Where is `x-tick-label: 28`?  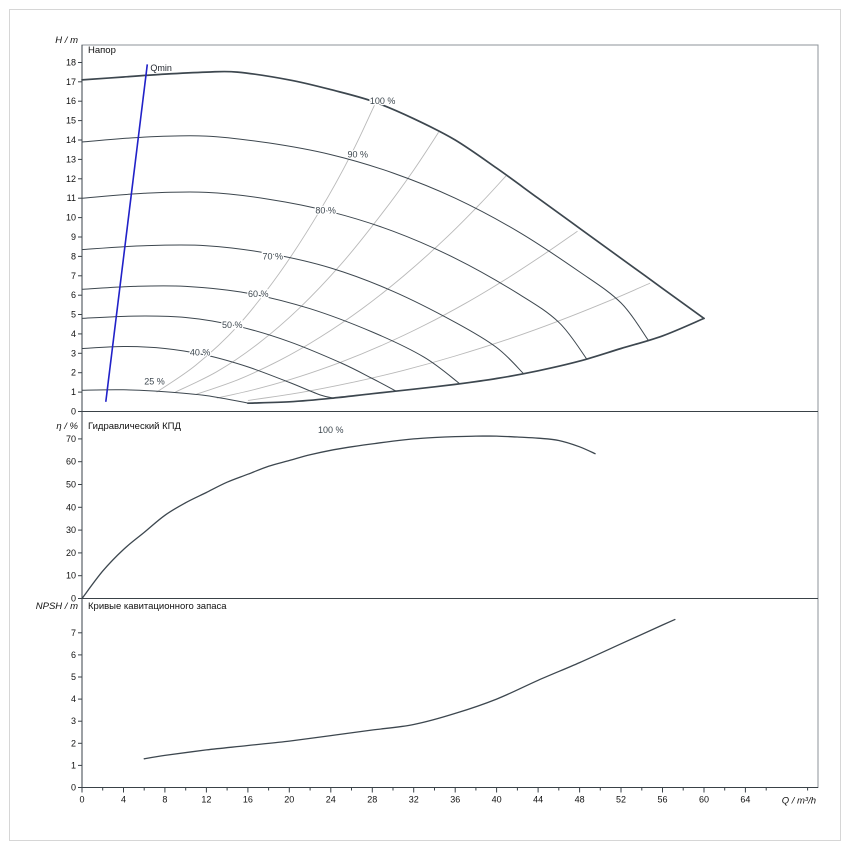 x-tick-label: 28 is located at coordinates (372, 800).